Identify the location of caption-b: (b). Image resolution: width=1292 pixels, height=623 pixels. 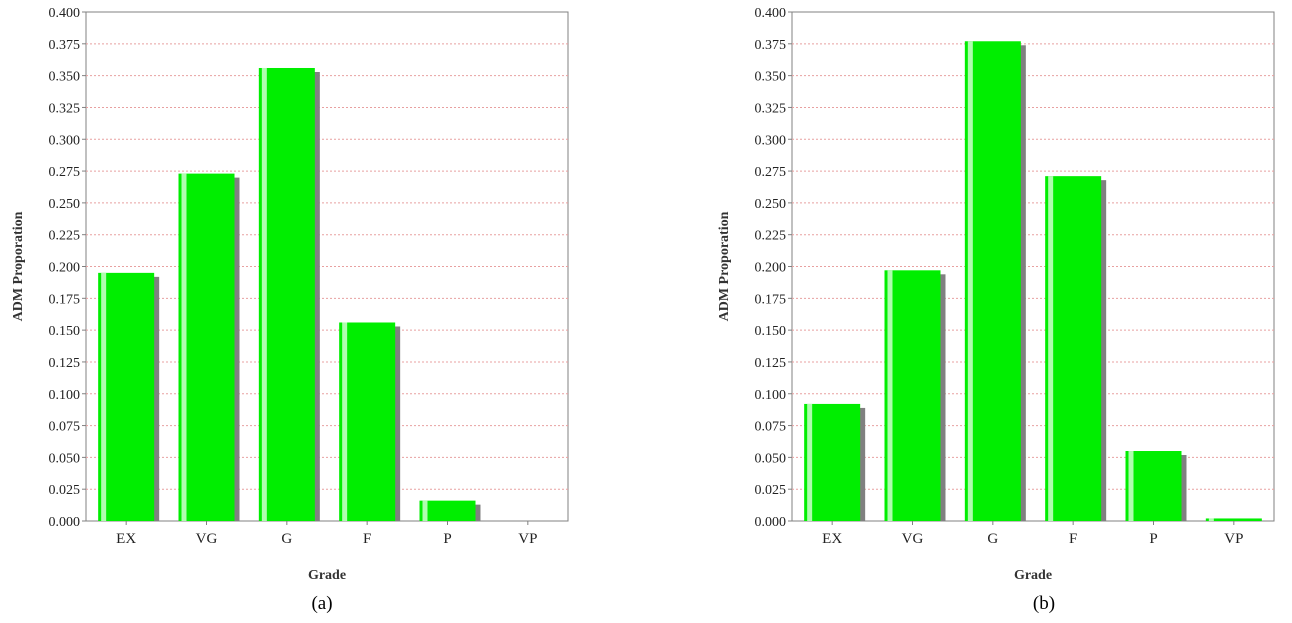
(1044, 603).